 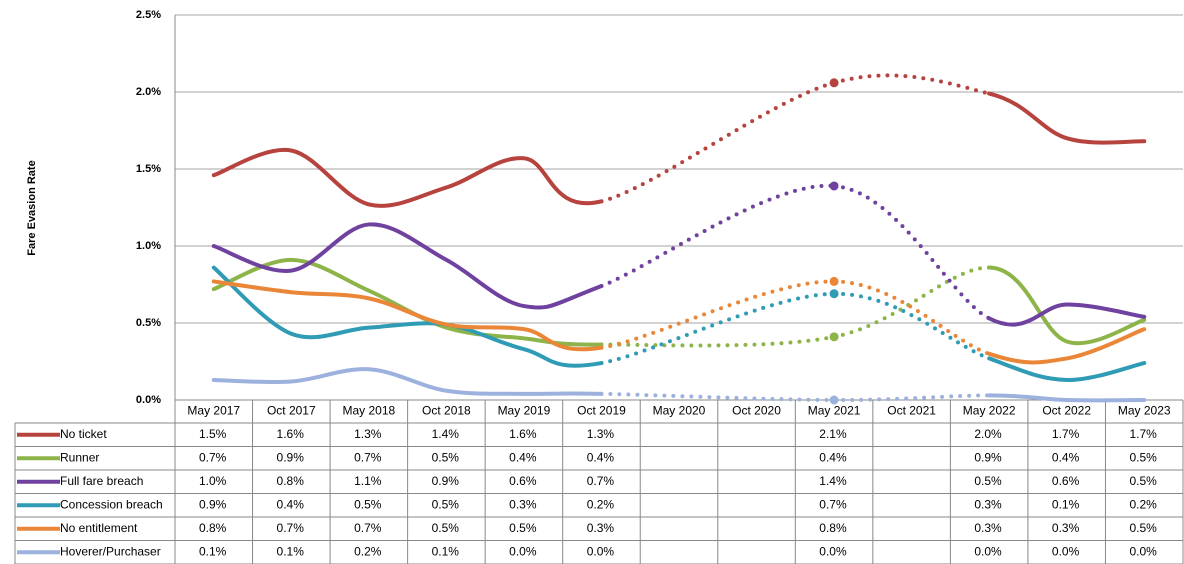 I want to click on legend-label: No ticket, so click(x=83, y=434).